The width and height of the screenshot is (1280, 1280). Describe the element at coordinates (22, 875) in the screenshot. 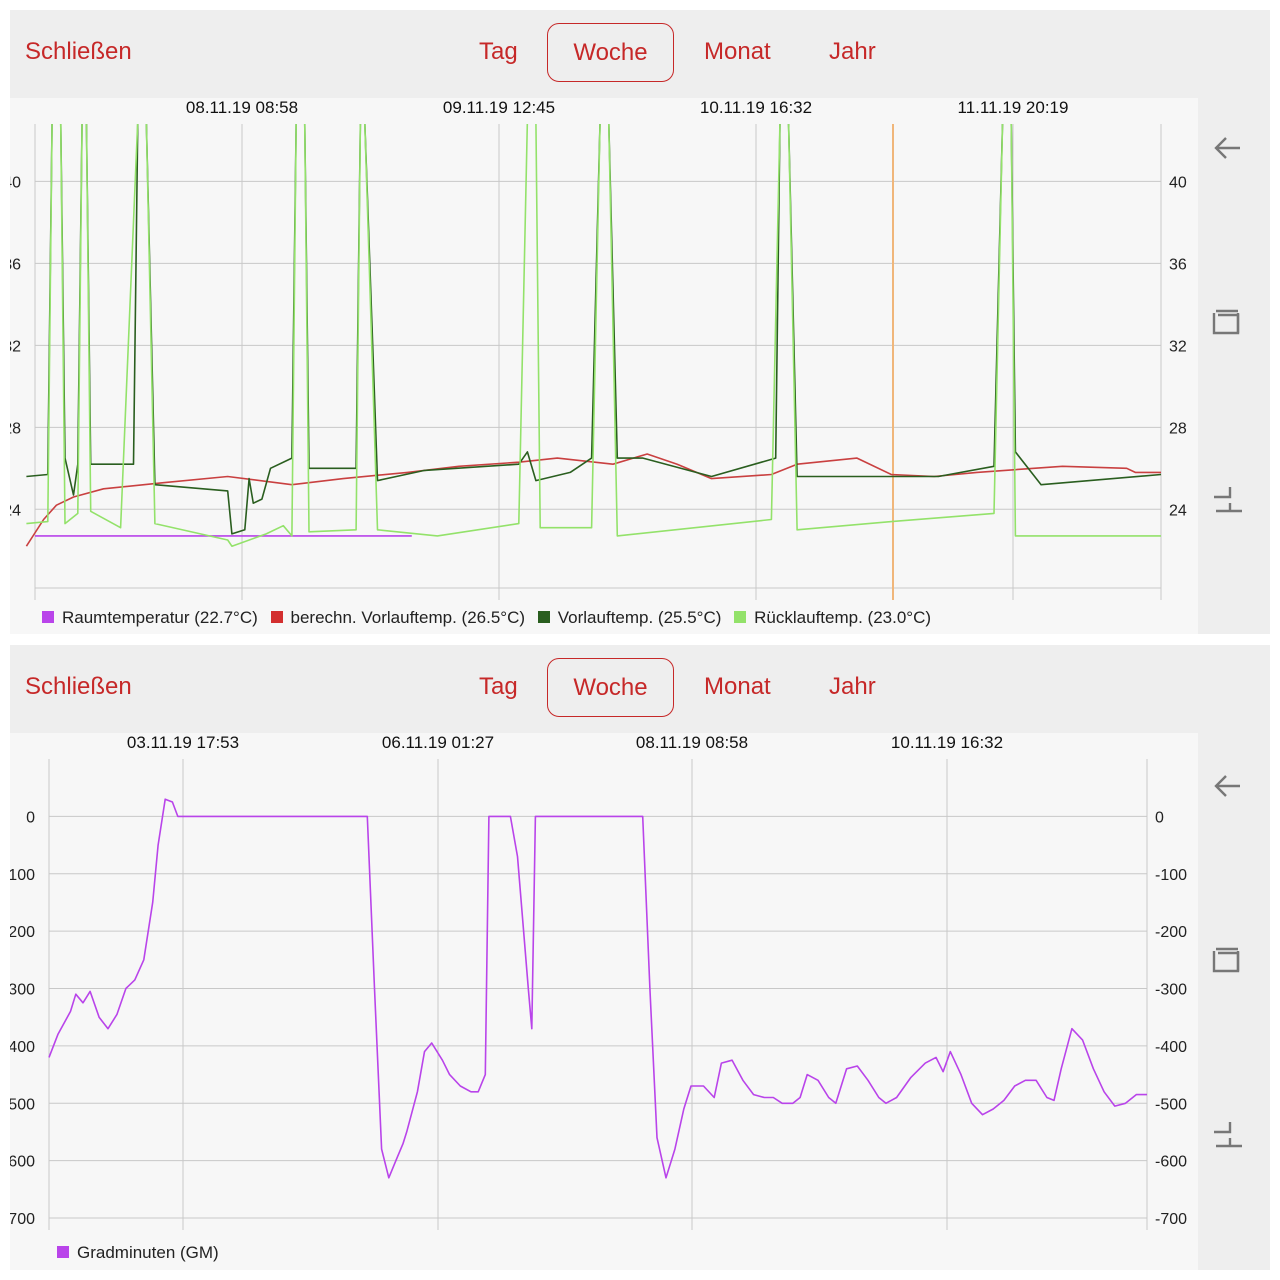

I see `y-tick-label-left: -100` at that location.